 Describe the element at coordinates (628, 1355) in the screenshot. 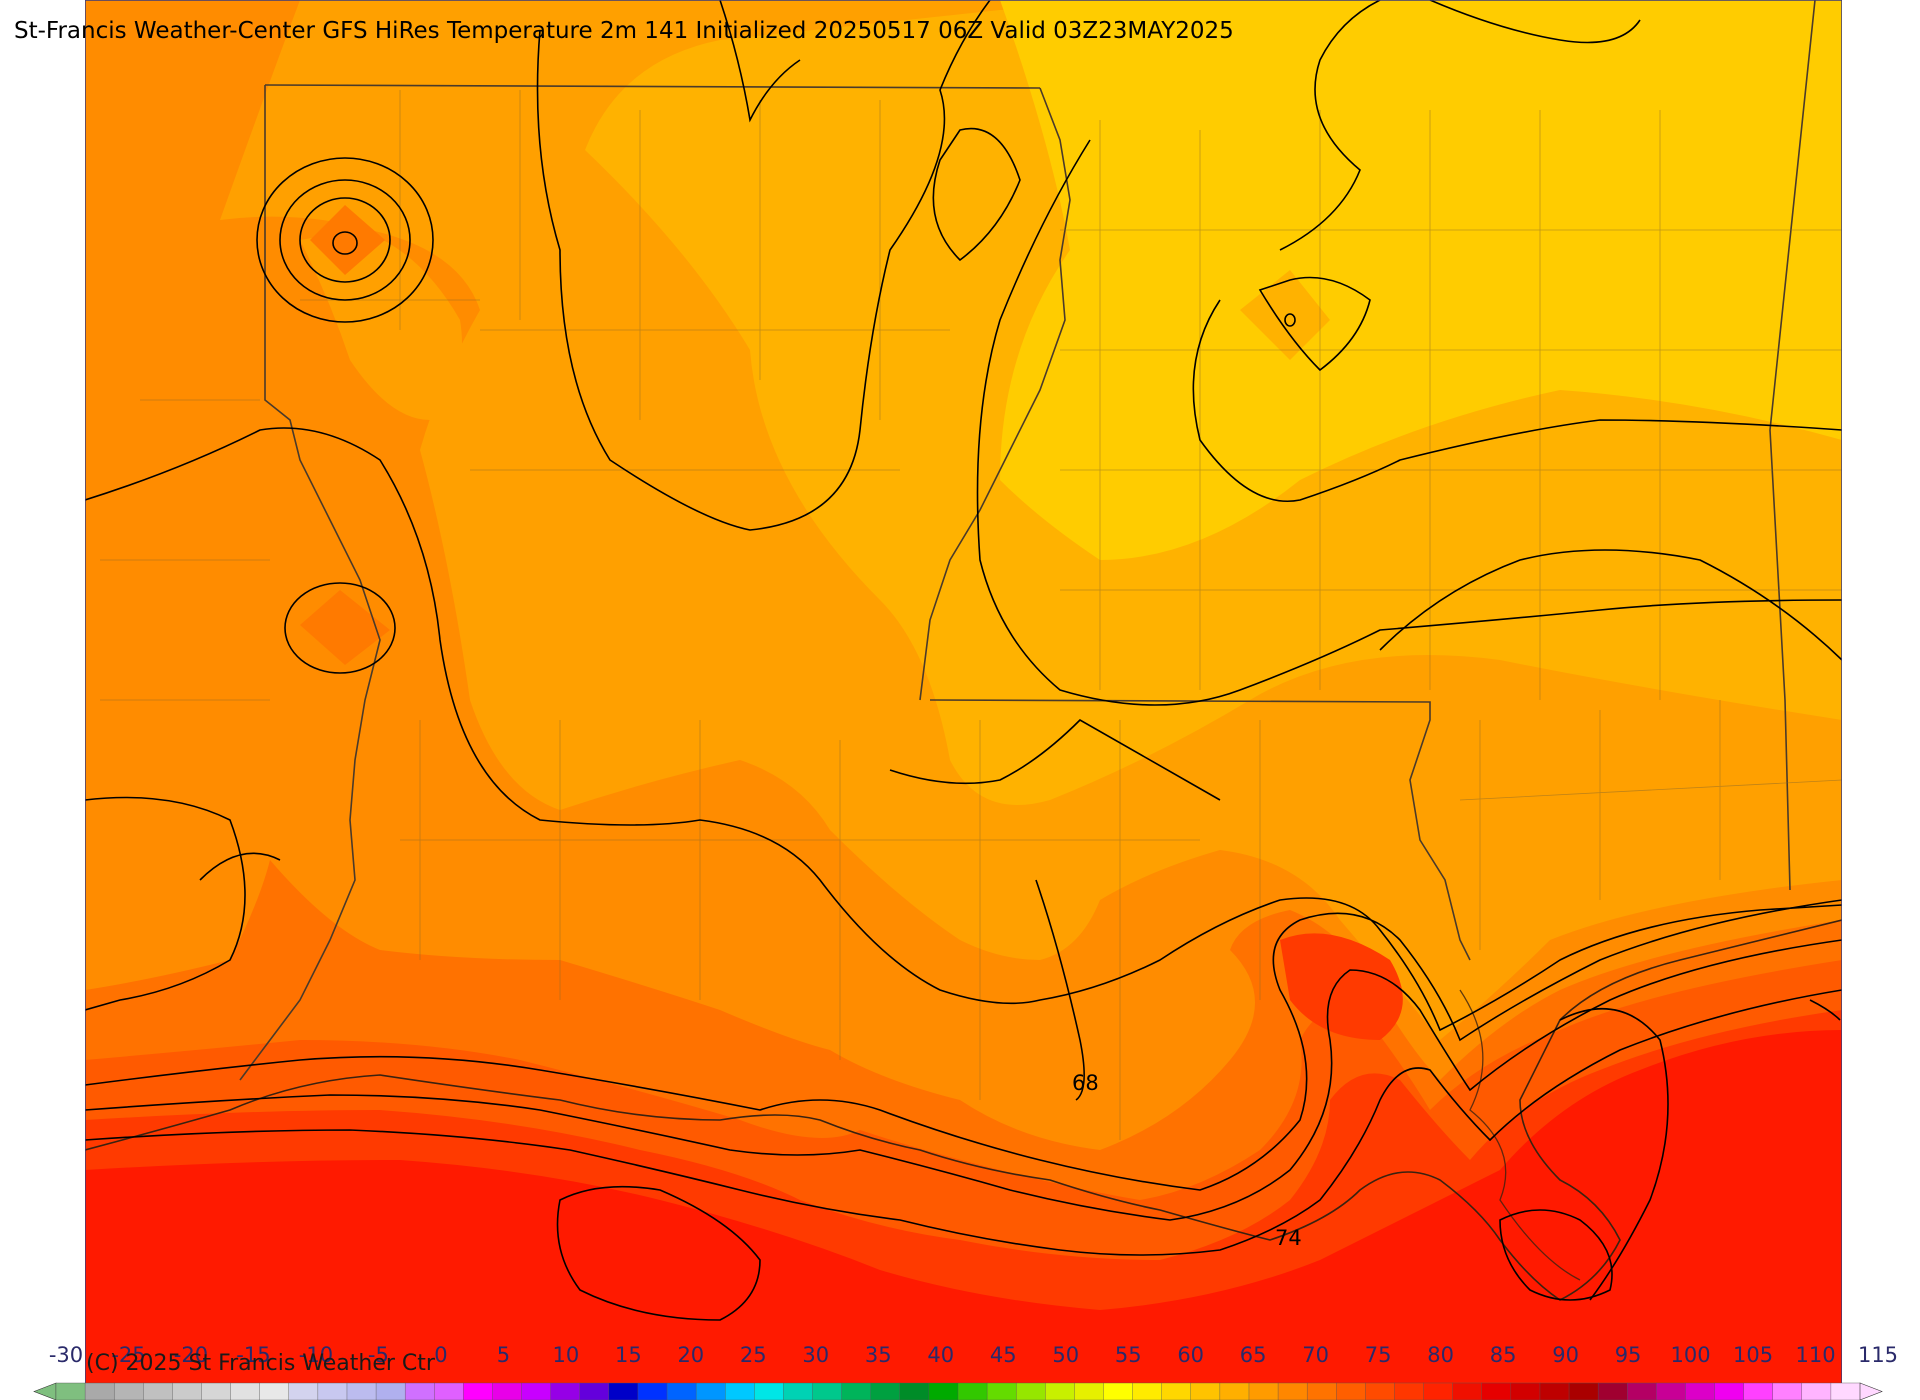

I see `legend-tick: 15` at that location.